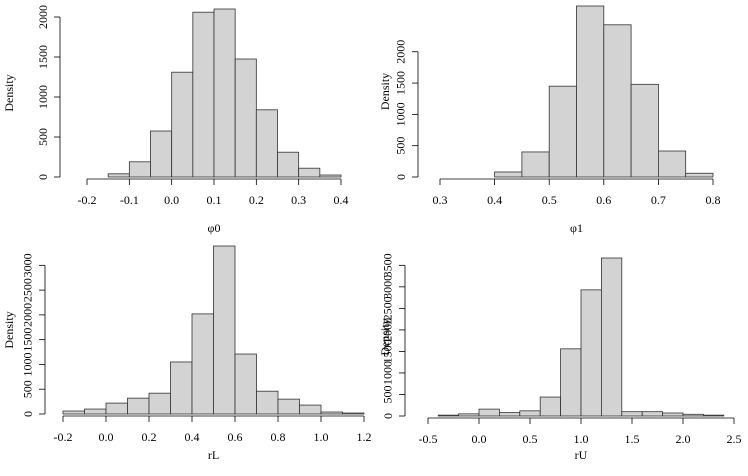 The height and width of the screenshot is (476, 748). Describe the element at coordinates (213, 455) in the screenshot. I see `x-axis-label: rL` at that location.